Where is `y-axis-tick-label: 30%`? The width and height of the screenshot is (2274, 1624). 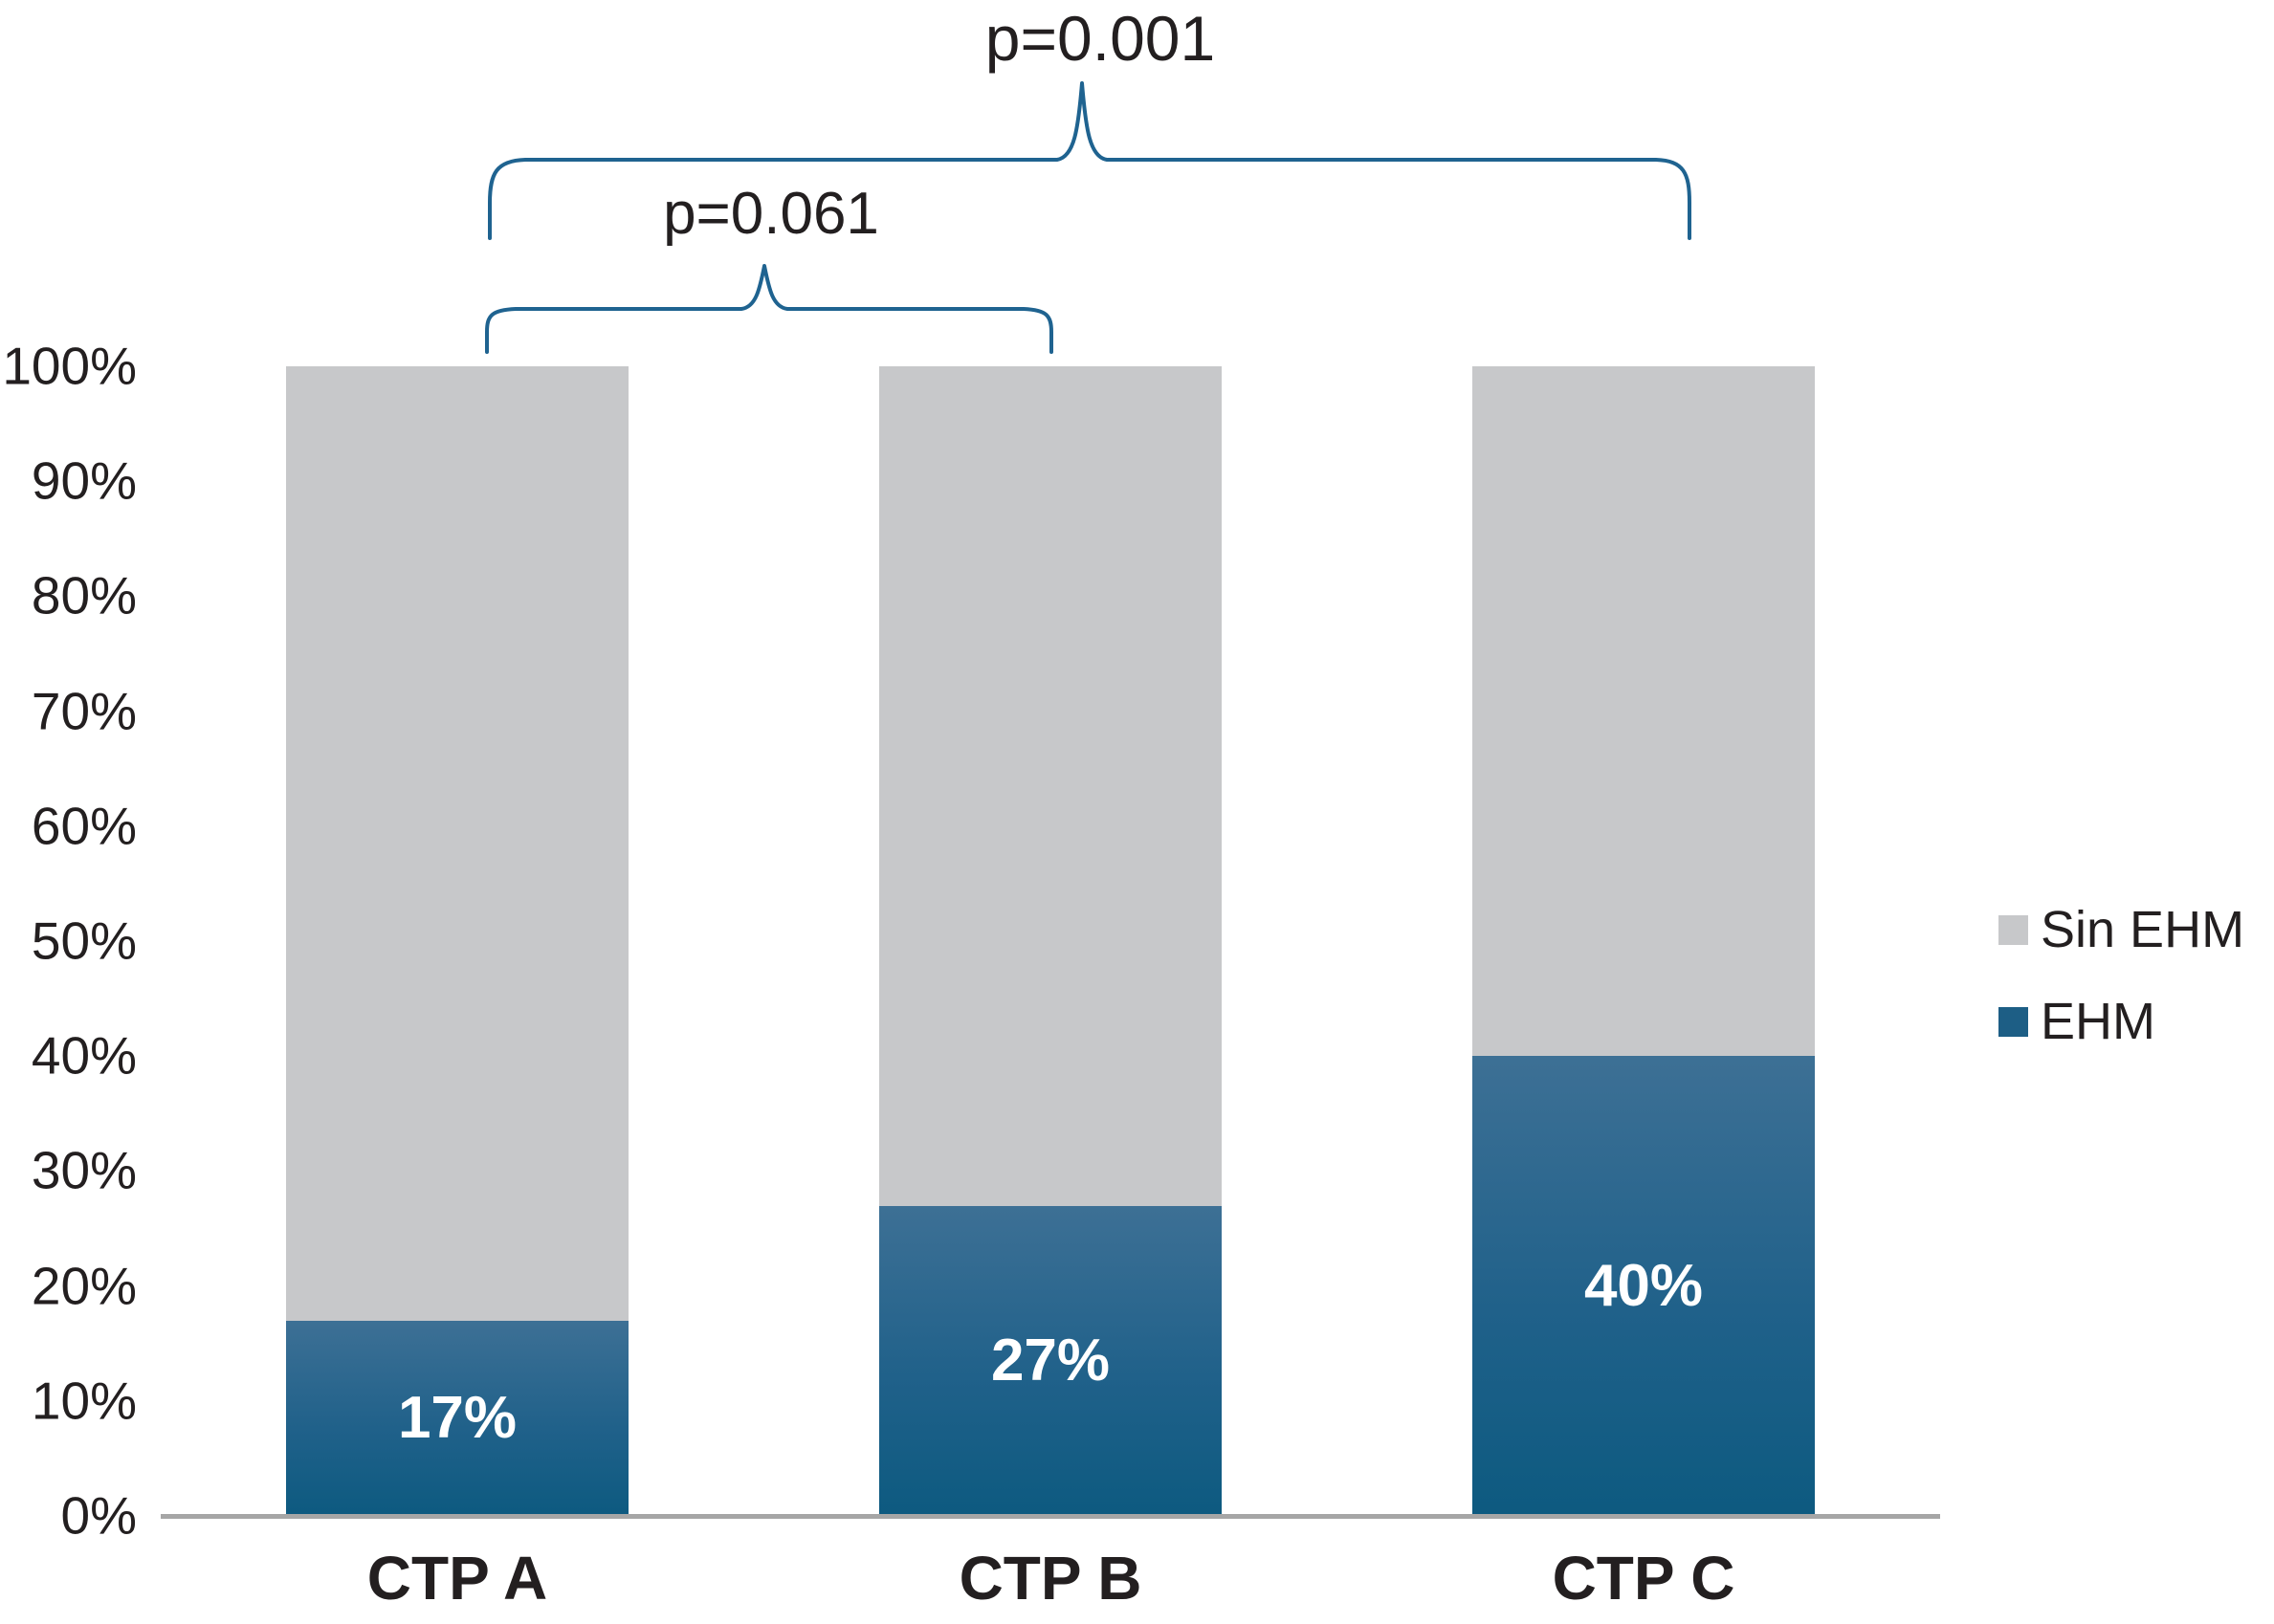
y-axis-tick-label: 30% is located at coordinates (84, 1170).